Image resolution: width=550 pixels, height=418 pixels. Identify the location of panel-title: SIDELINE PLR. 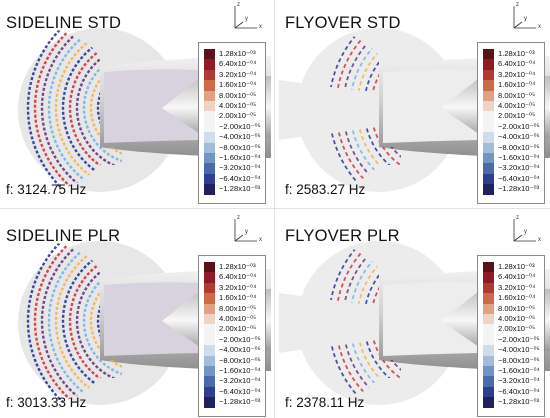
(63, 236).